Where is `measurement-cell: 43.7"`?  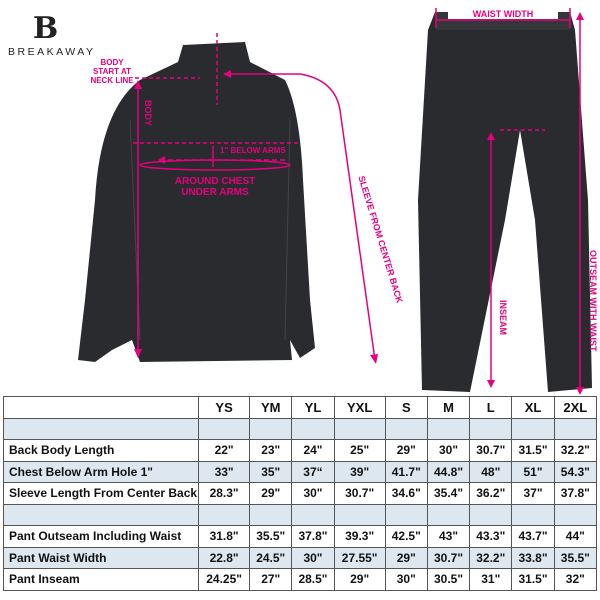
measurement-cell: 43.7" is located at coordinates (533, 536).